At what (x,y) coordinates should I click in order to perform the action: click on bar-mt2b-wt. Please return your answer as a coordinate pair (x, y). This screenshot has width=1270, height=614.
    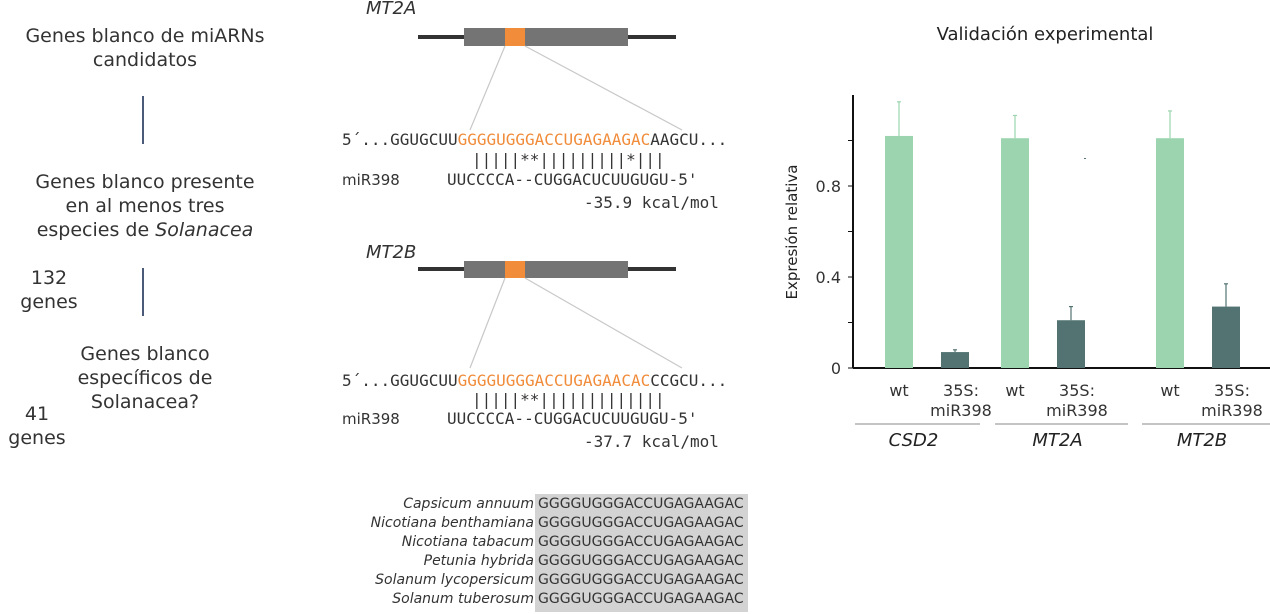
    Looking at the image, I should click on (1170, 253).